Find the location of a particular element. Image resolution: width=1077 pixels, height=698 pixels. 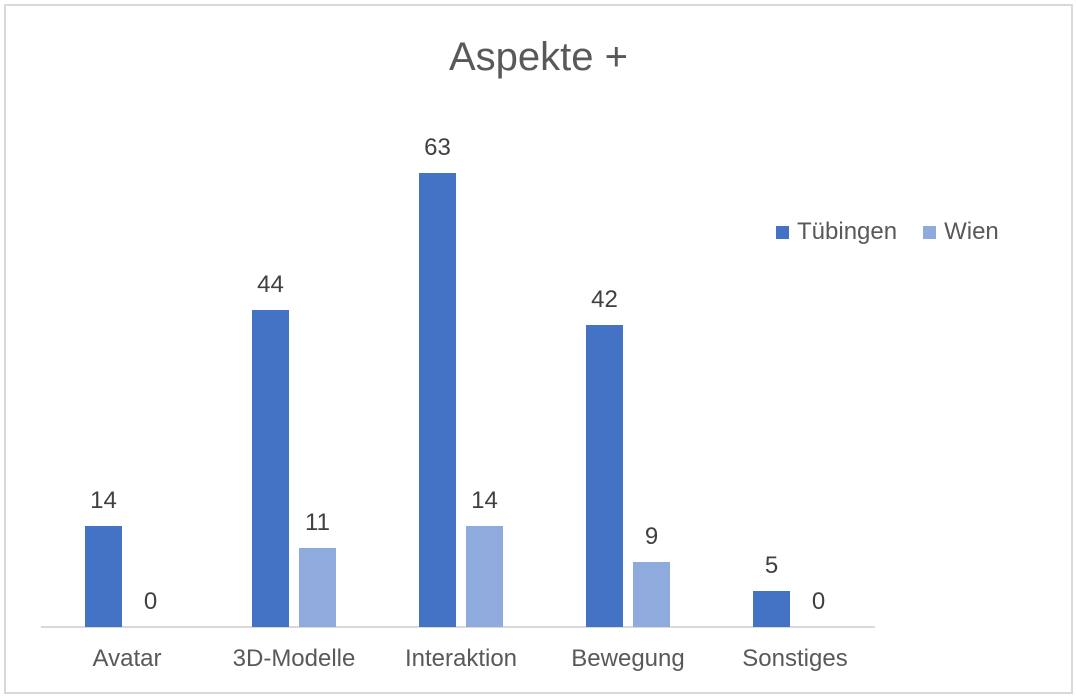

bar-wien-3d-modelle is located at coordinates (317, 587).